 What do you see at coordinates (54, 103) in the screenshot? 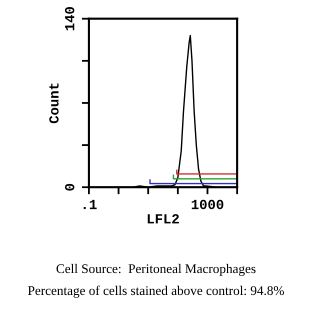
I see `y-axis-title: Count` at bounding box center [54, 103].